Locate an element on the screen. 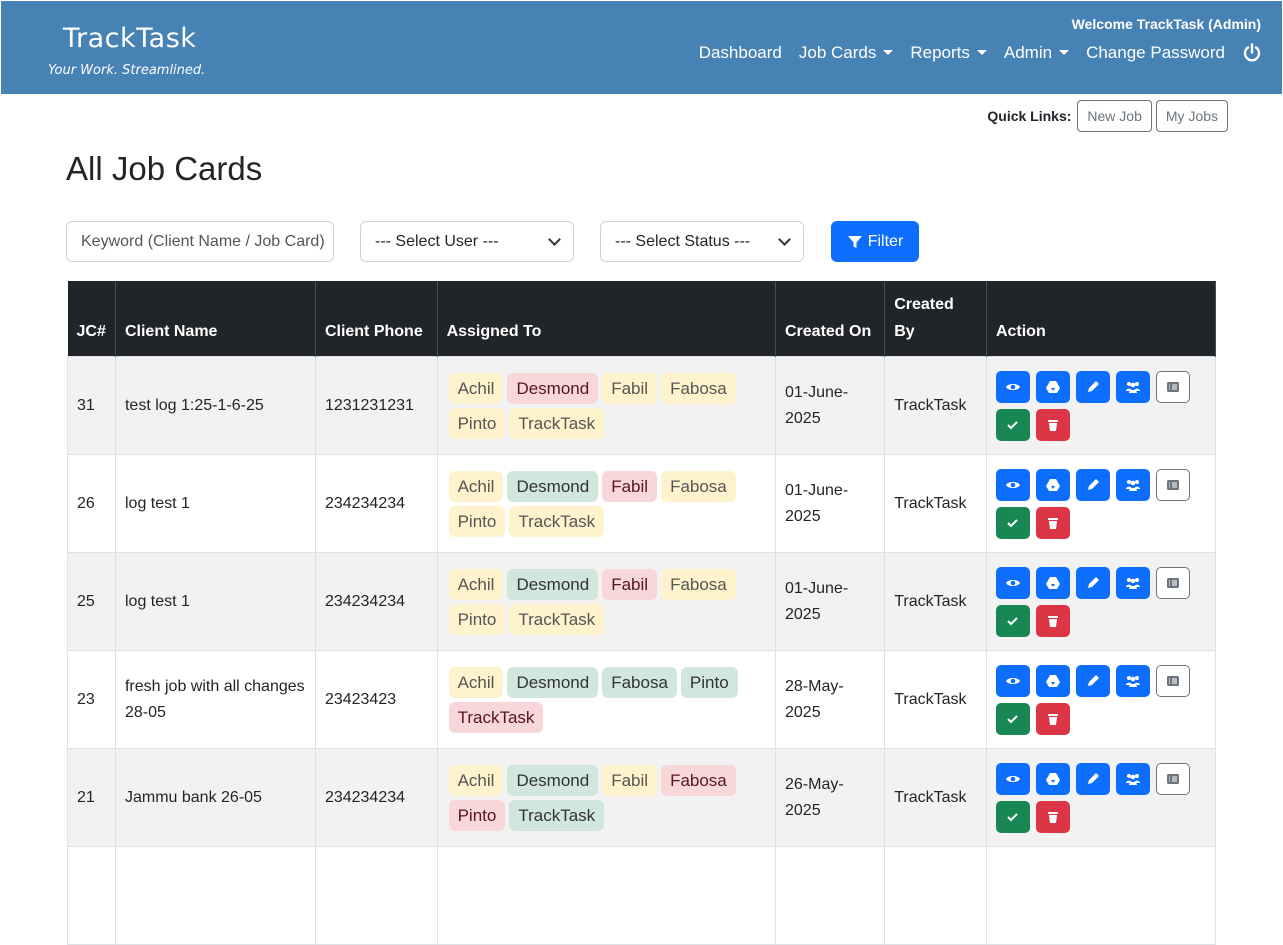 This screenshot has width=1283, height=945. welcome-text: Welcome TrackTask (Admin) is located at coordinates (1166, 24).